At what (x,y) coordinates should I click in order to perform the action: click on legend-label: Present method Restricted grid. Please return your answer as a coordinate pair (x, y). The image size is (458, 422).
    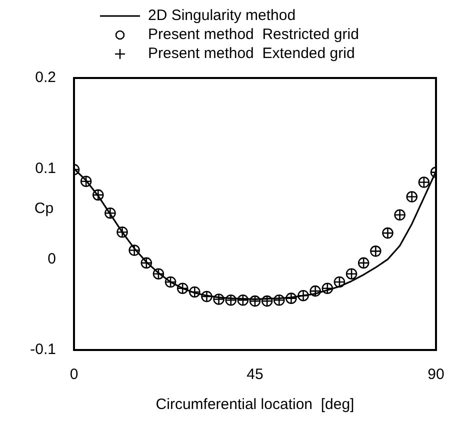
    Looking at the image, I should click on (253, 34).